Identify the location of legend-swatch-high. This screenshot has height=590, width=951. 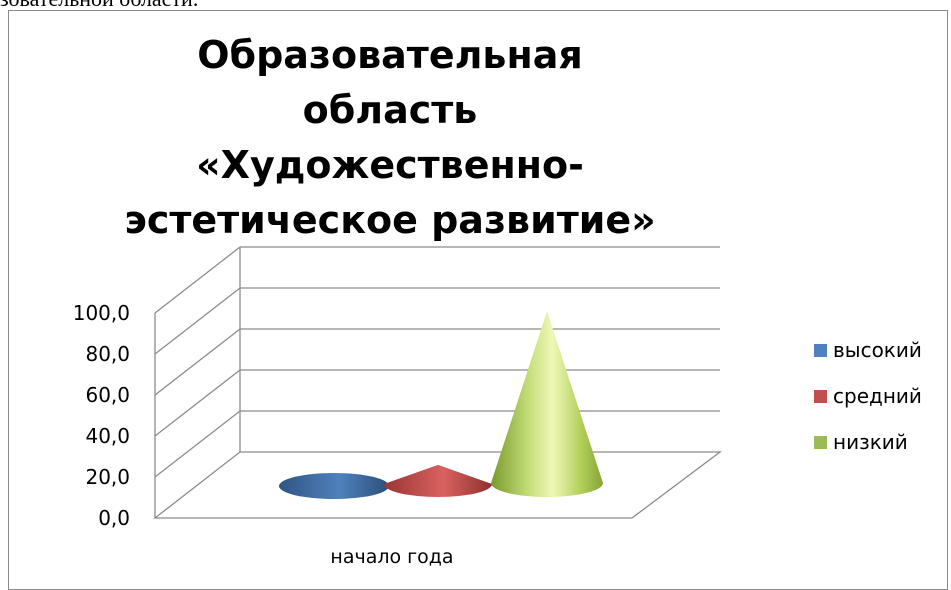
(820, 350).